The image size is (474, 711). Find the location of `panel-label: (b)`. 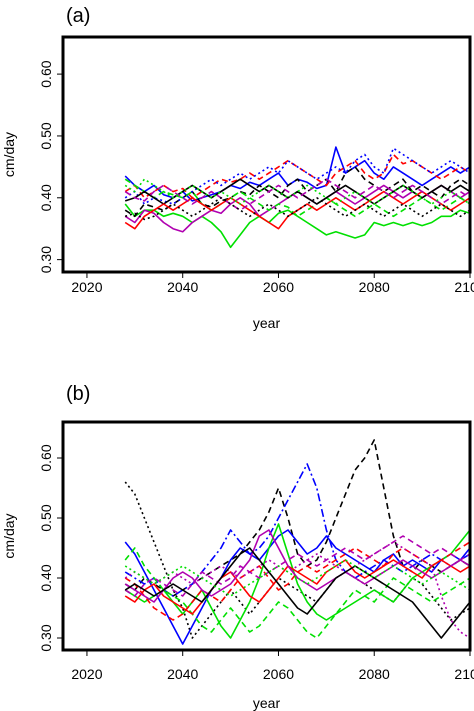

panel-label: (b) is located at coordinates (78, 394).